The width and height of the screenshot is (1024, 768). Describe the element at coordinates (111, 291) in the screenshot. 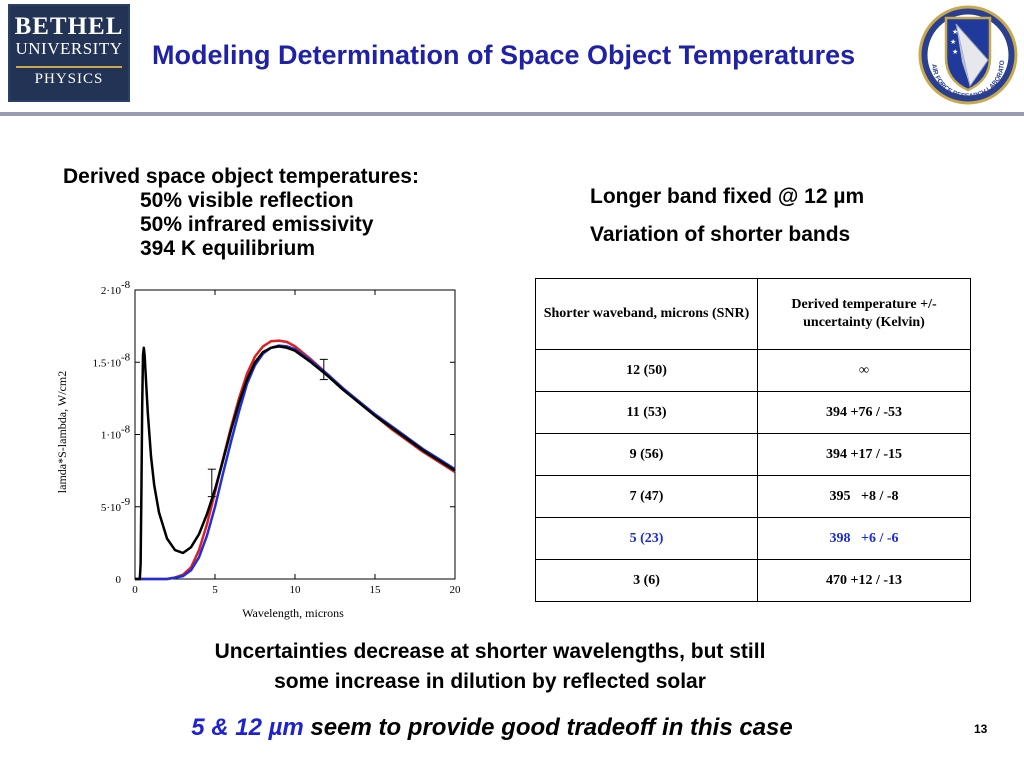

I see `y-tick-label: 2·10` at that location.